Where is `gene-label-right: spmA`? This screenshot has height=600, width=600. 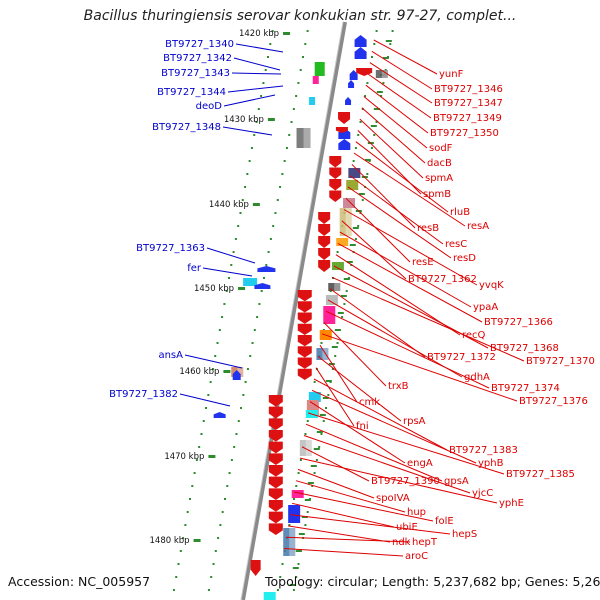
gene-label-right: spmA is located at coordinates (439, 178).